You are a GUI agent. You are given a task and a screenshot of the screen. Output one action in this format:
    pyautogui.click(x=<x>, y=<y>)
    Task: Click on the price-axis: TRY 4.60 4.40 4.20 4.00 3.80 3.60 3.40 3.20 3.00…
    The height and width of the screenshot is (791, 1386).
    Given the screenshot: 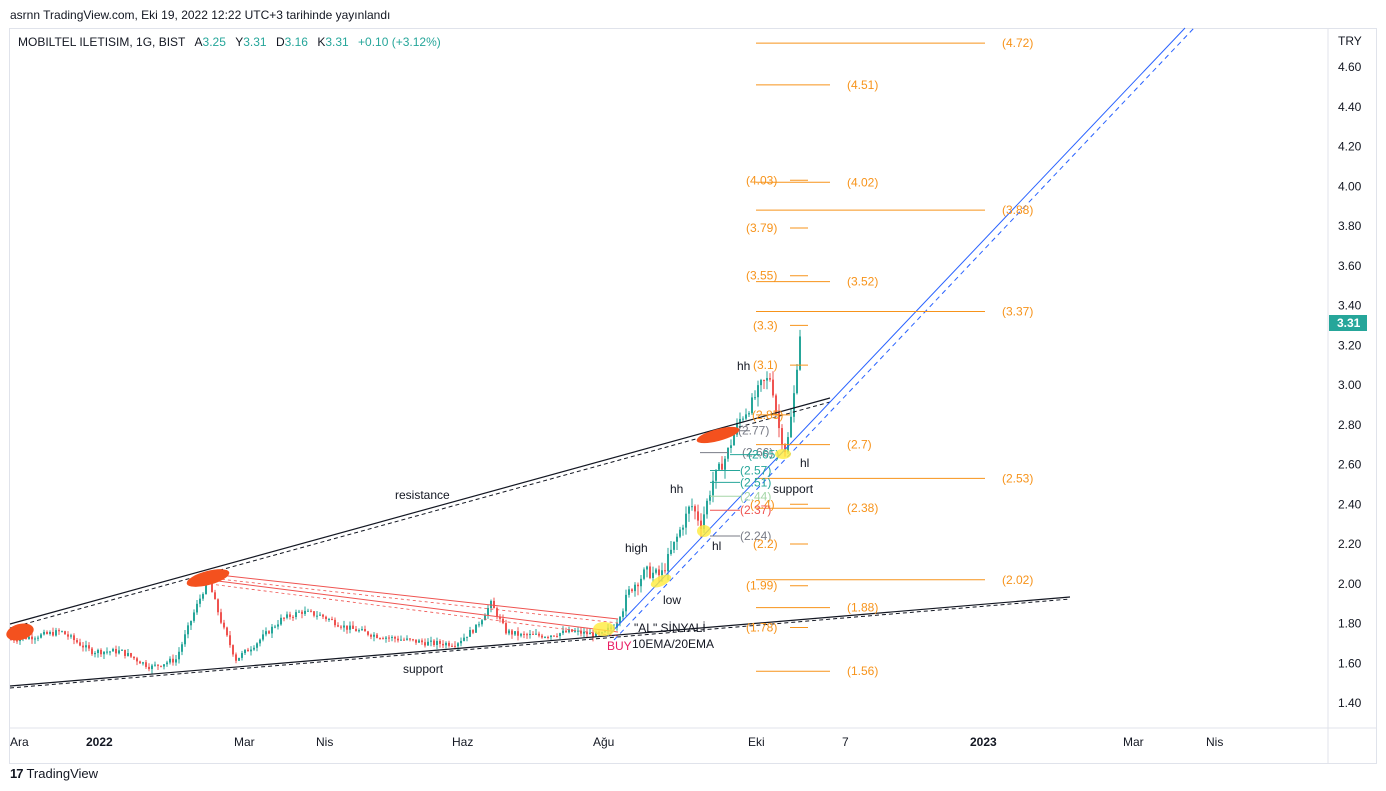 What is the action you would take?
    pyautogui.click(x=1350, y=372)
    